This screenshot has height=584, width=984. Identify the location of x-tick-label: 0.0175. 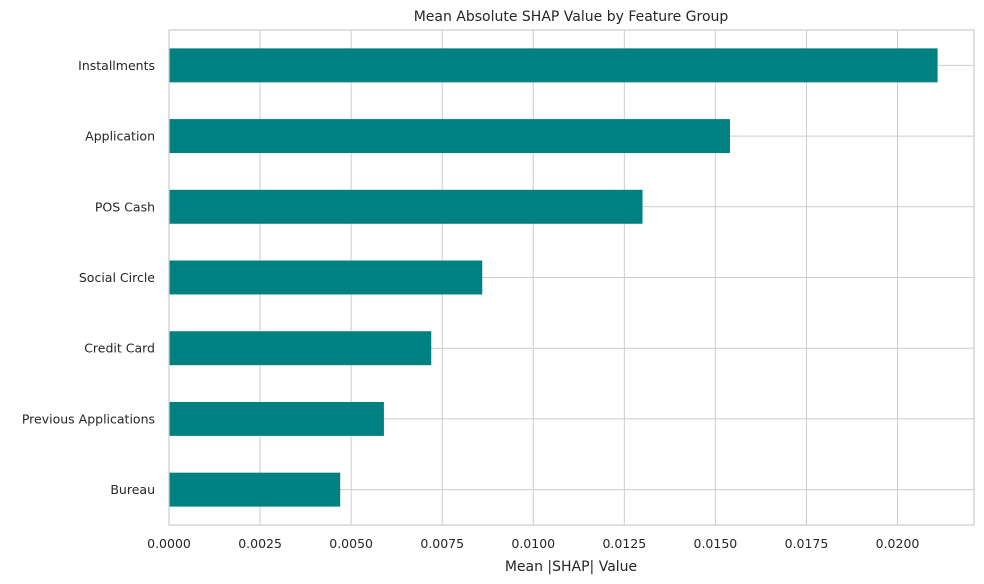
(807, 543).